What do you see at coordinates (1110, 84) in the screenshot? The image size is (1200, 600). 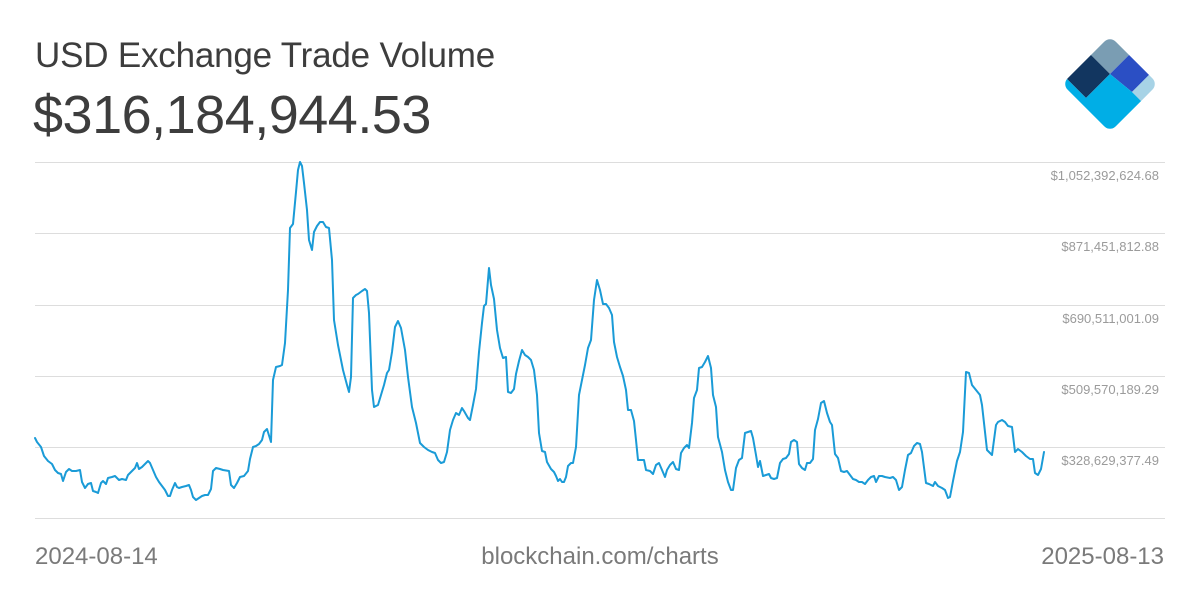 I see `blockchain-logo-icon` at bounding box center [1110, 84].